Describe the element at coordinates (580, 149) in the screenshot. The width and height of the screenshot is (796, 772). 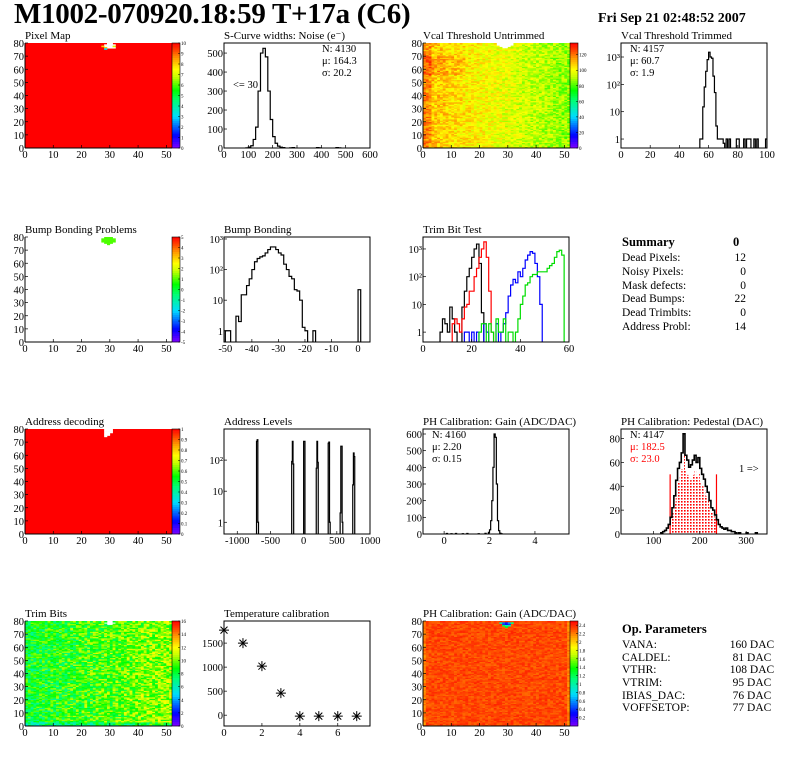
I see `colorbar-tick-label: 0` at that location.